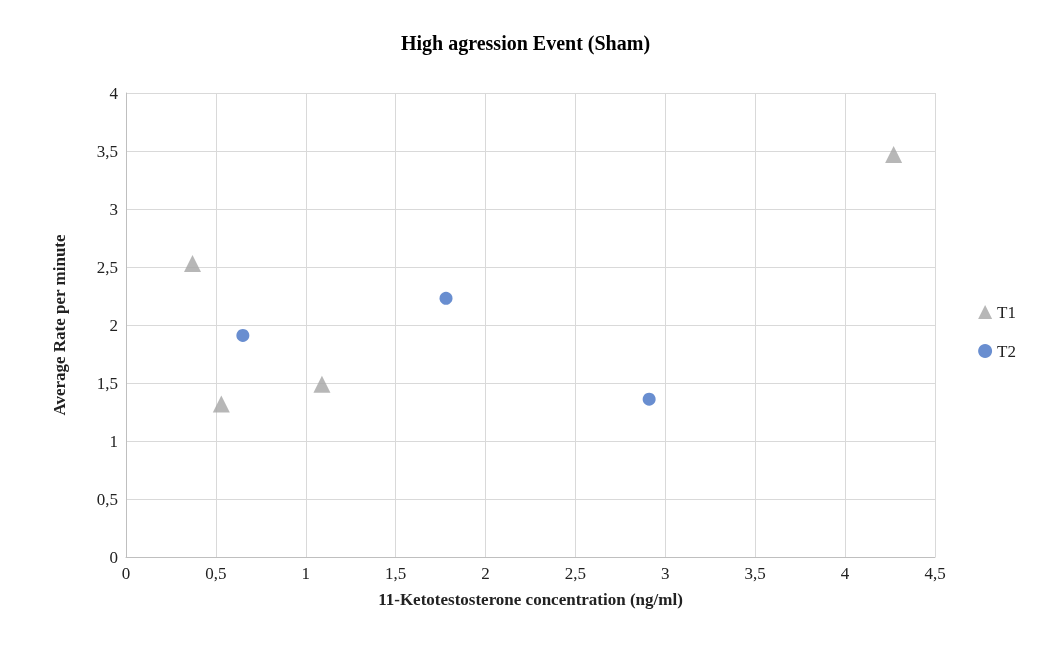 The image size is (1051, 663). Describe the element at coordinates (114, 93) in the screenshot. I see `y-tick-label: 4` at that location.